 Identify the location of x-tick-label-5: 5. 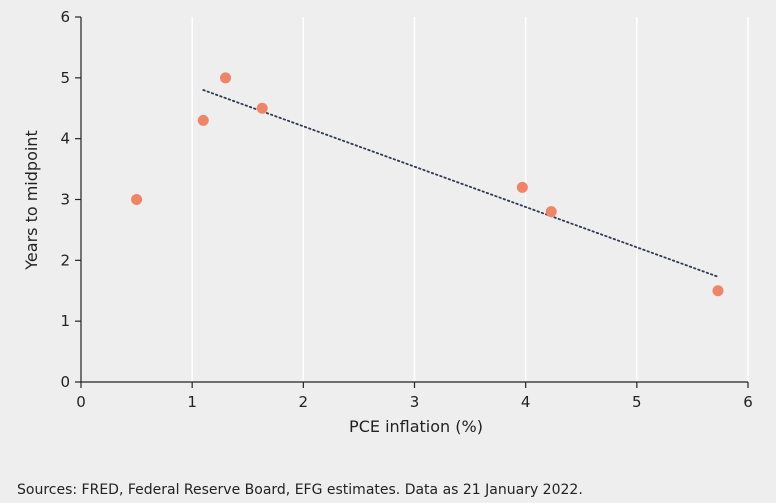
(637, 402).